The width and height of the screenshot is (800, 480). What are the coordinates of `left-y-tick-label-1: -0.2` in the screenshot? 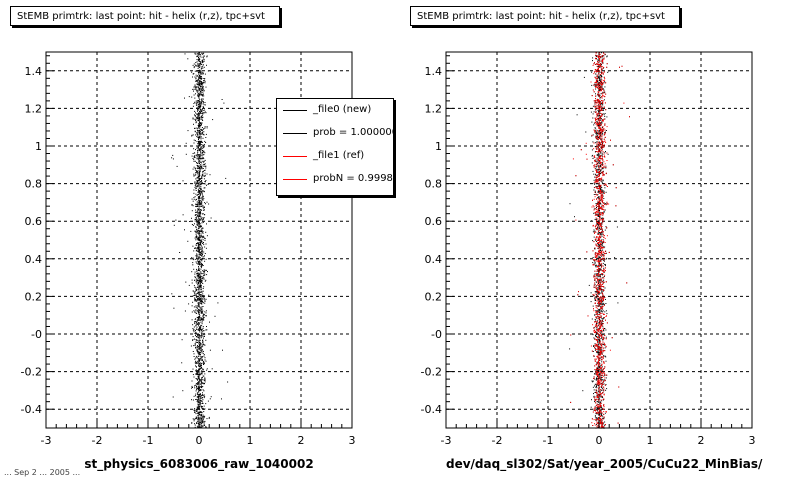 It's located at (31, 372).